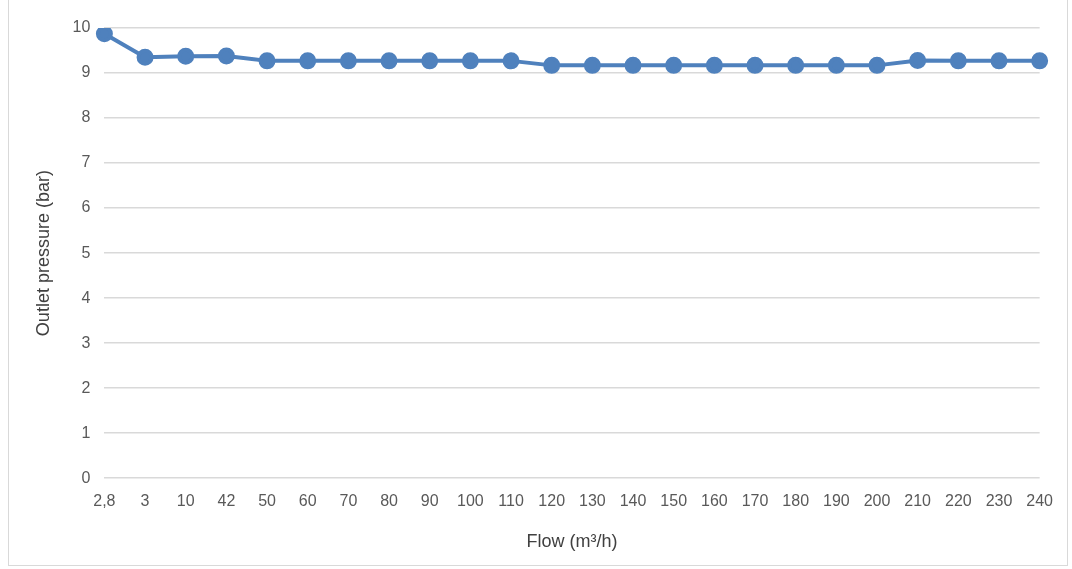  I want to click on y-tick-label: 4, so click(86, 297).